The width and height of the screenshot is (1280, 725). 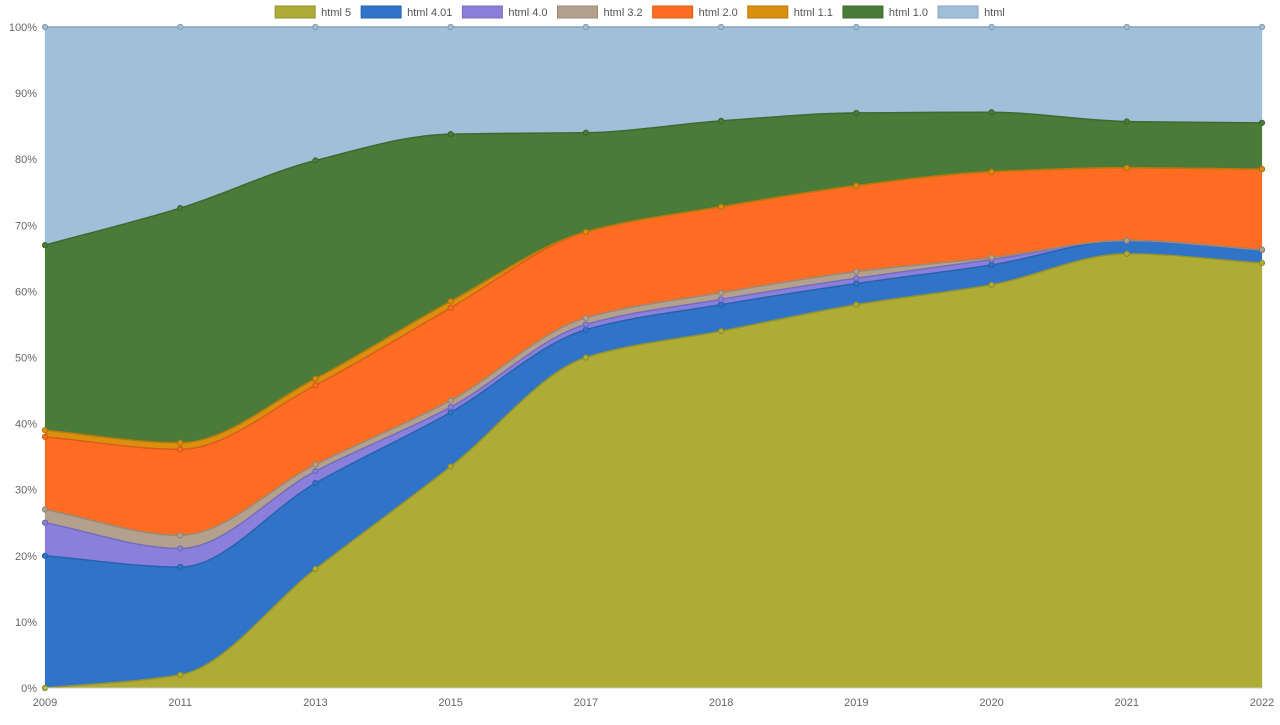 What do you see at coordinates (26, 359) in the screenshot?
I see `y-tick-label: 50%` at bounding box center [26, 359].